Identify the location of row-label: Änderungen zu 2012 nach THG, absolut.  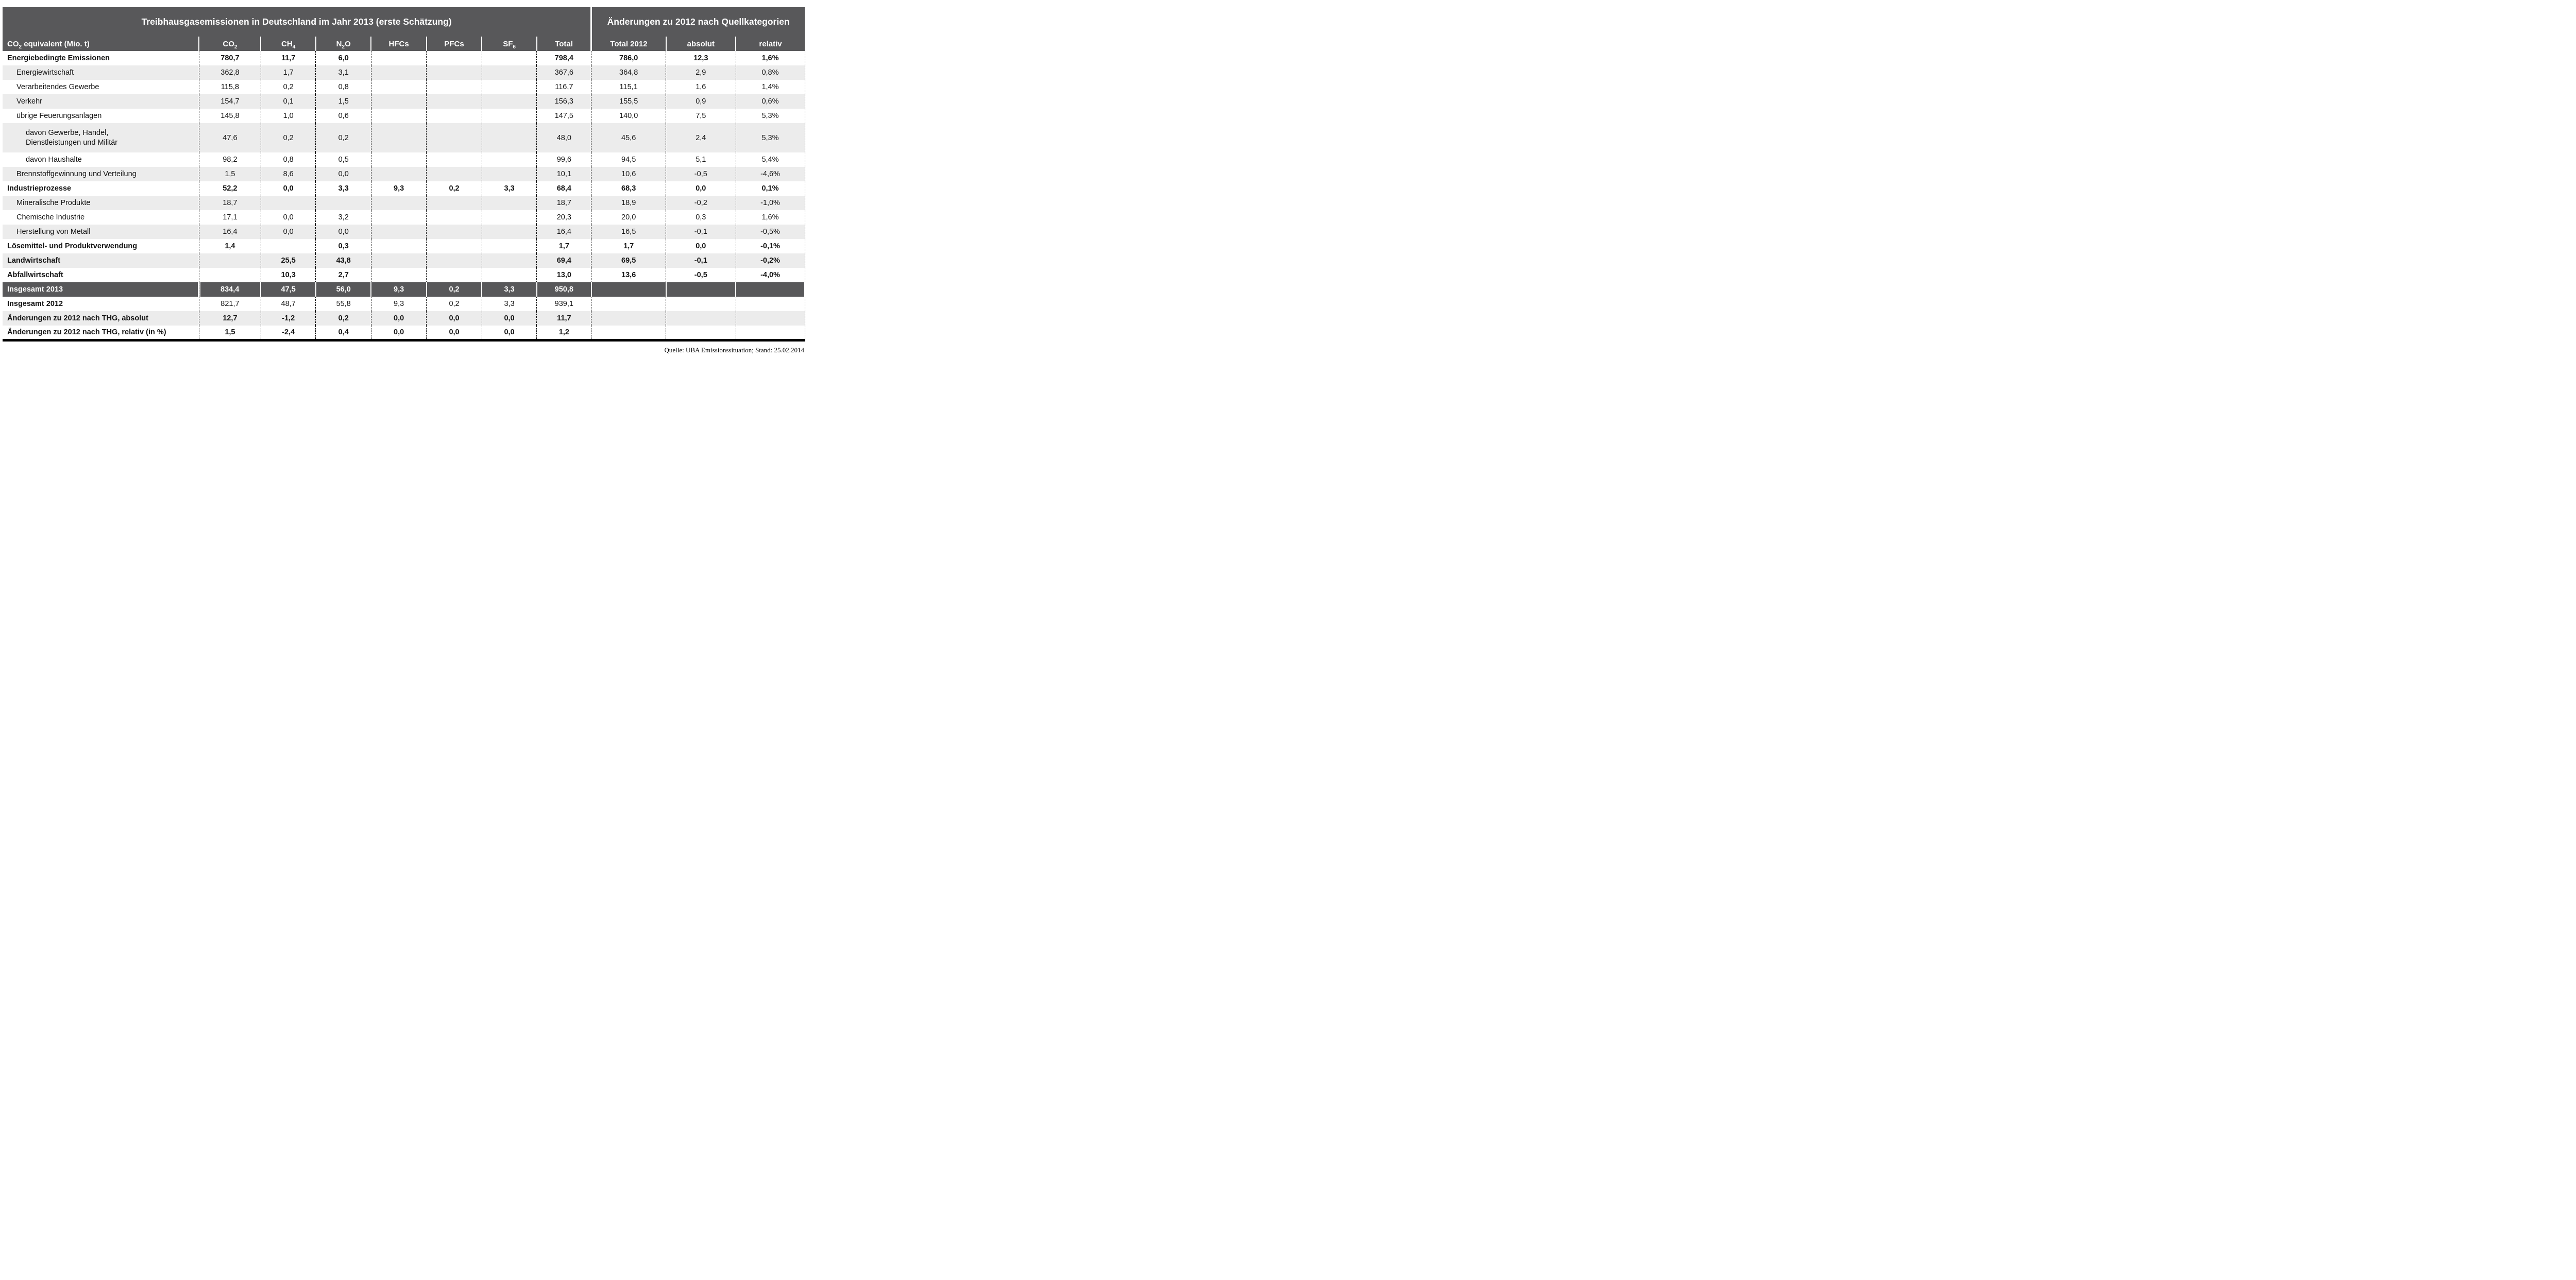
(101, 318).